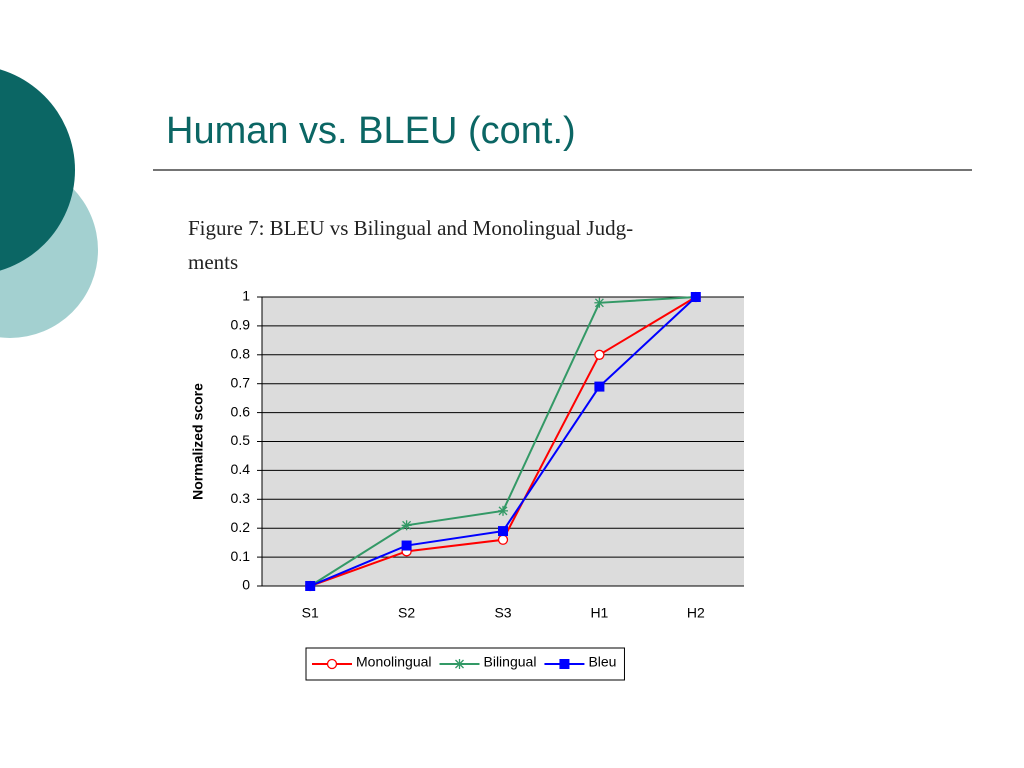  What do you see at coordinates (602, 662) in the screenshot?
I see `legend-label: Bleu` at bounding box center [602, 662].